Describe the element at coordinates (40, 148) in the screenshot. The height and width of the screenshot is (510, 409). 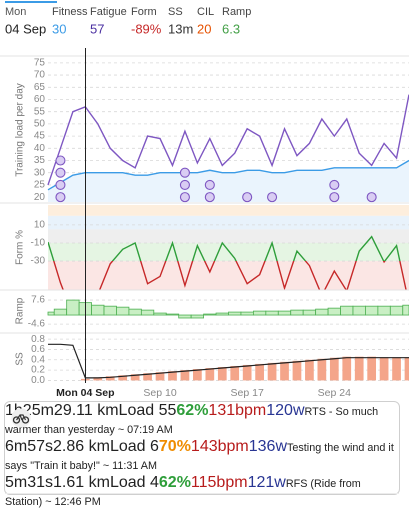
I see `y-tick-label: 40` at that location.